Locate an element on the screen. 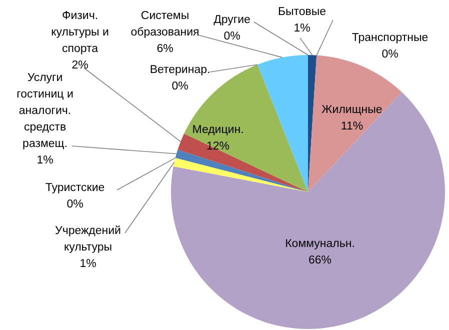  slice-label: Учреждений культуры is located at coordinates (88, 239).